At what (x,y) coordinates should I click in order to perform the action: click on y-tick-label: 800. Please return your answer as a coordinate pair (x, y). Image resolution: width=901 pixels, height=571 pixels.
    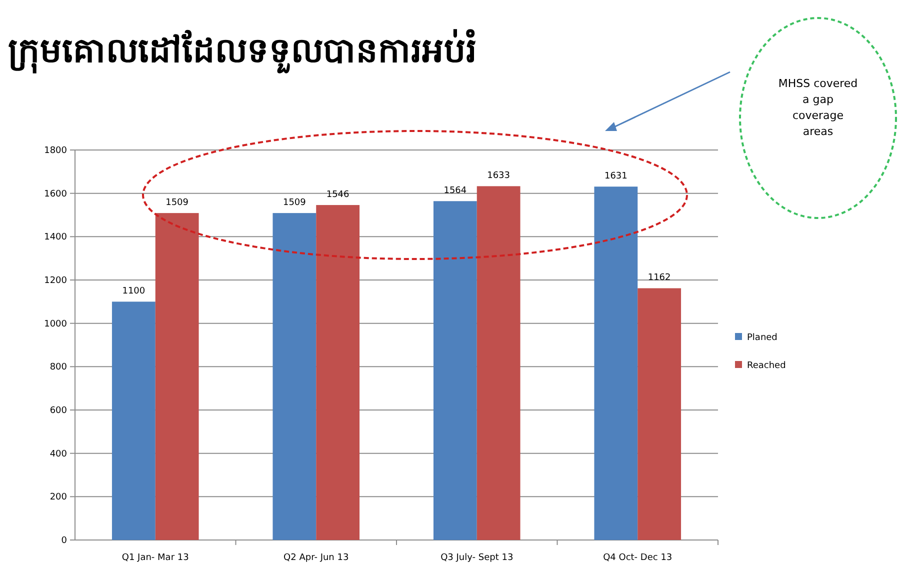
    Looking at the image, I should click on (59, 367).